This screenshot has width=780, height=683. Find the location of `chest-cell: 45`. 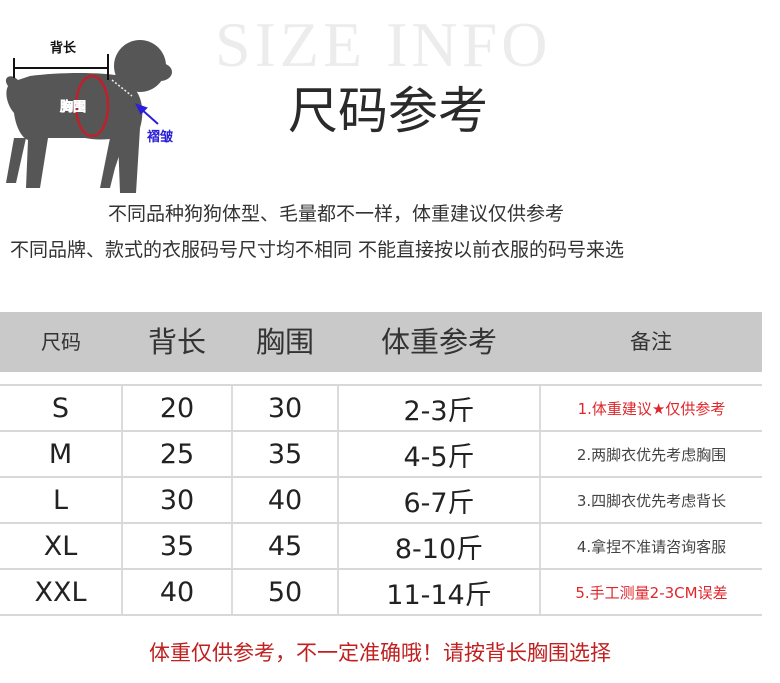

chest-cell: 45 is located at coordinates (284, 546).